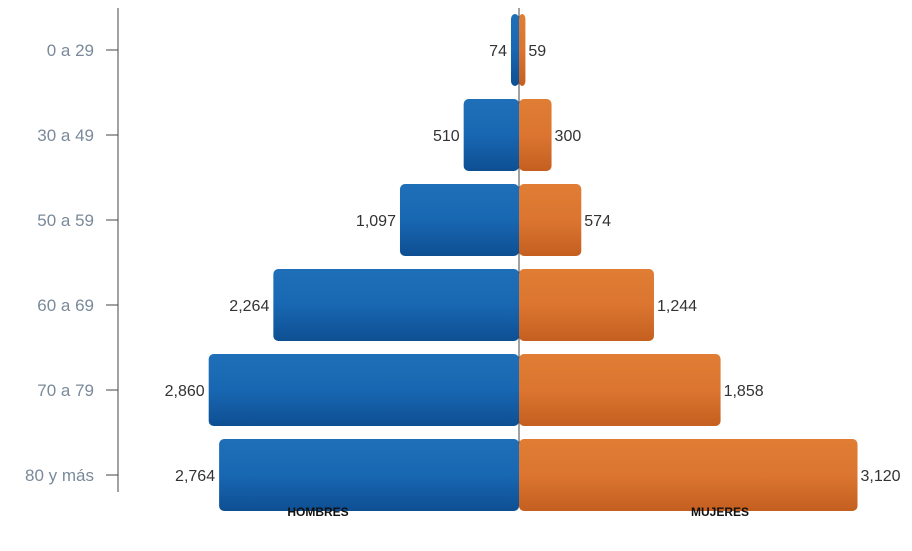 This screenshot has width=912, height=551. Describe the element at coordinates (376, 221) in the screenshot. I see `data-label-hombres: 1,097` at that location.